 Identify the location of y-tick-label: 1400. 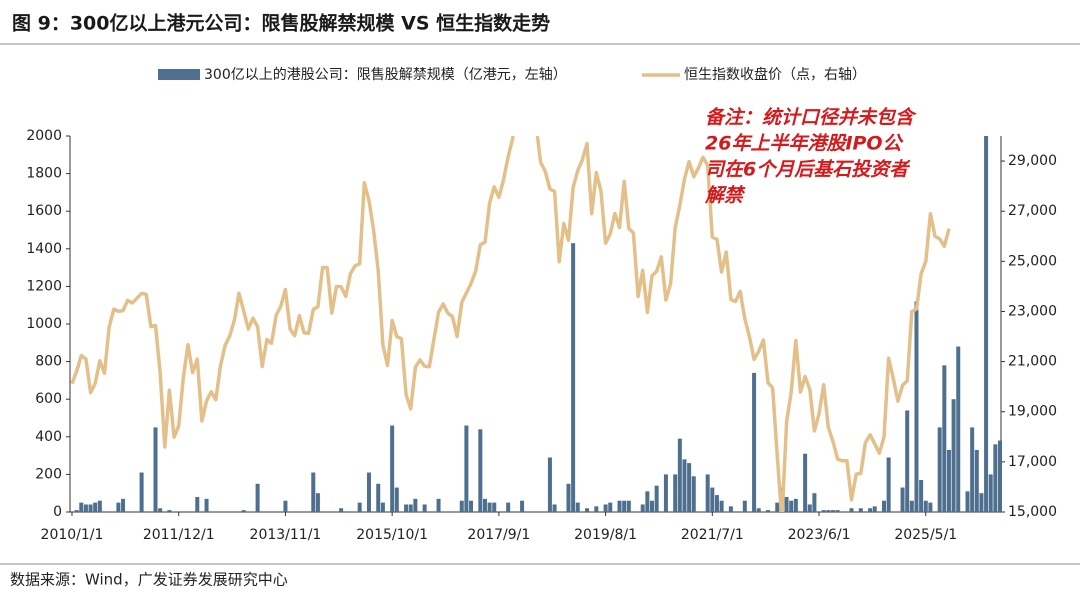
(44, 249).